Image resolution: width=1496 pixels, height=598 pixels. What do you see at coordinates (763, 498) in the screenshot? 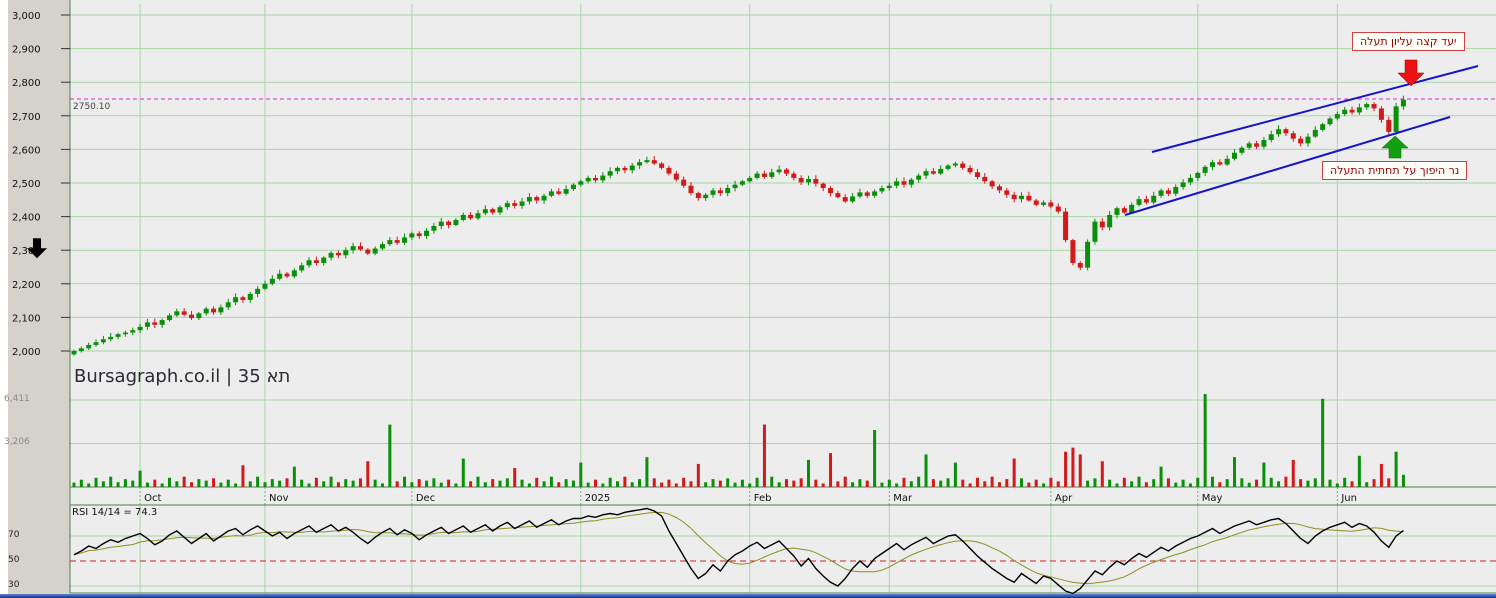
I see `svg-text: Feb` at bounding box center [763, 498].